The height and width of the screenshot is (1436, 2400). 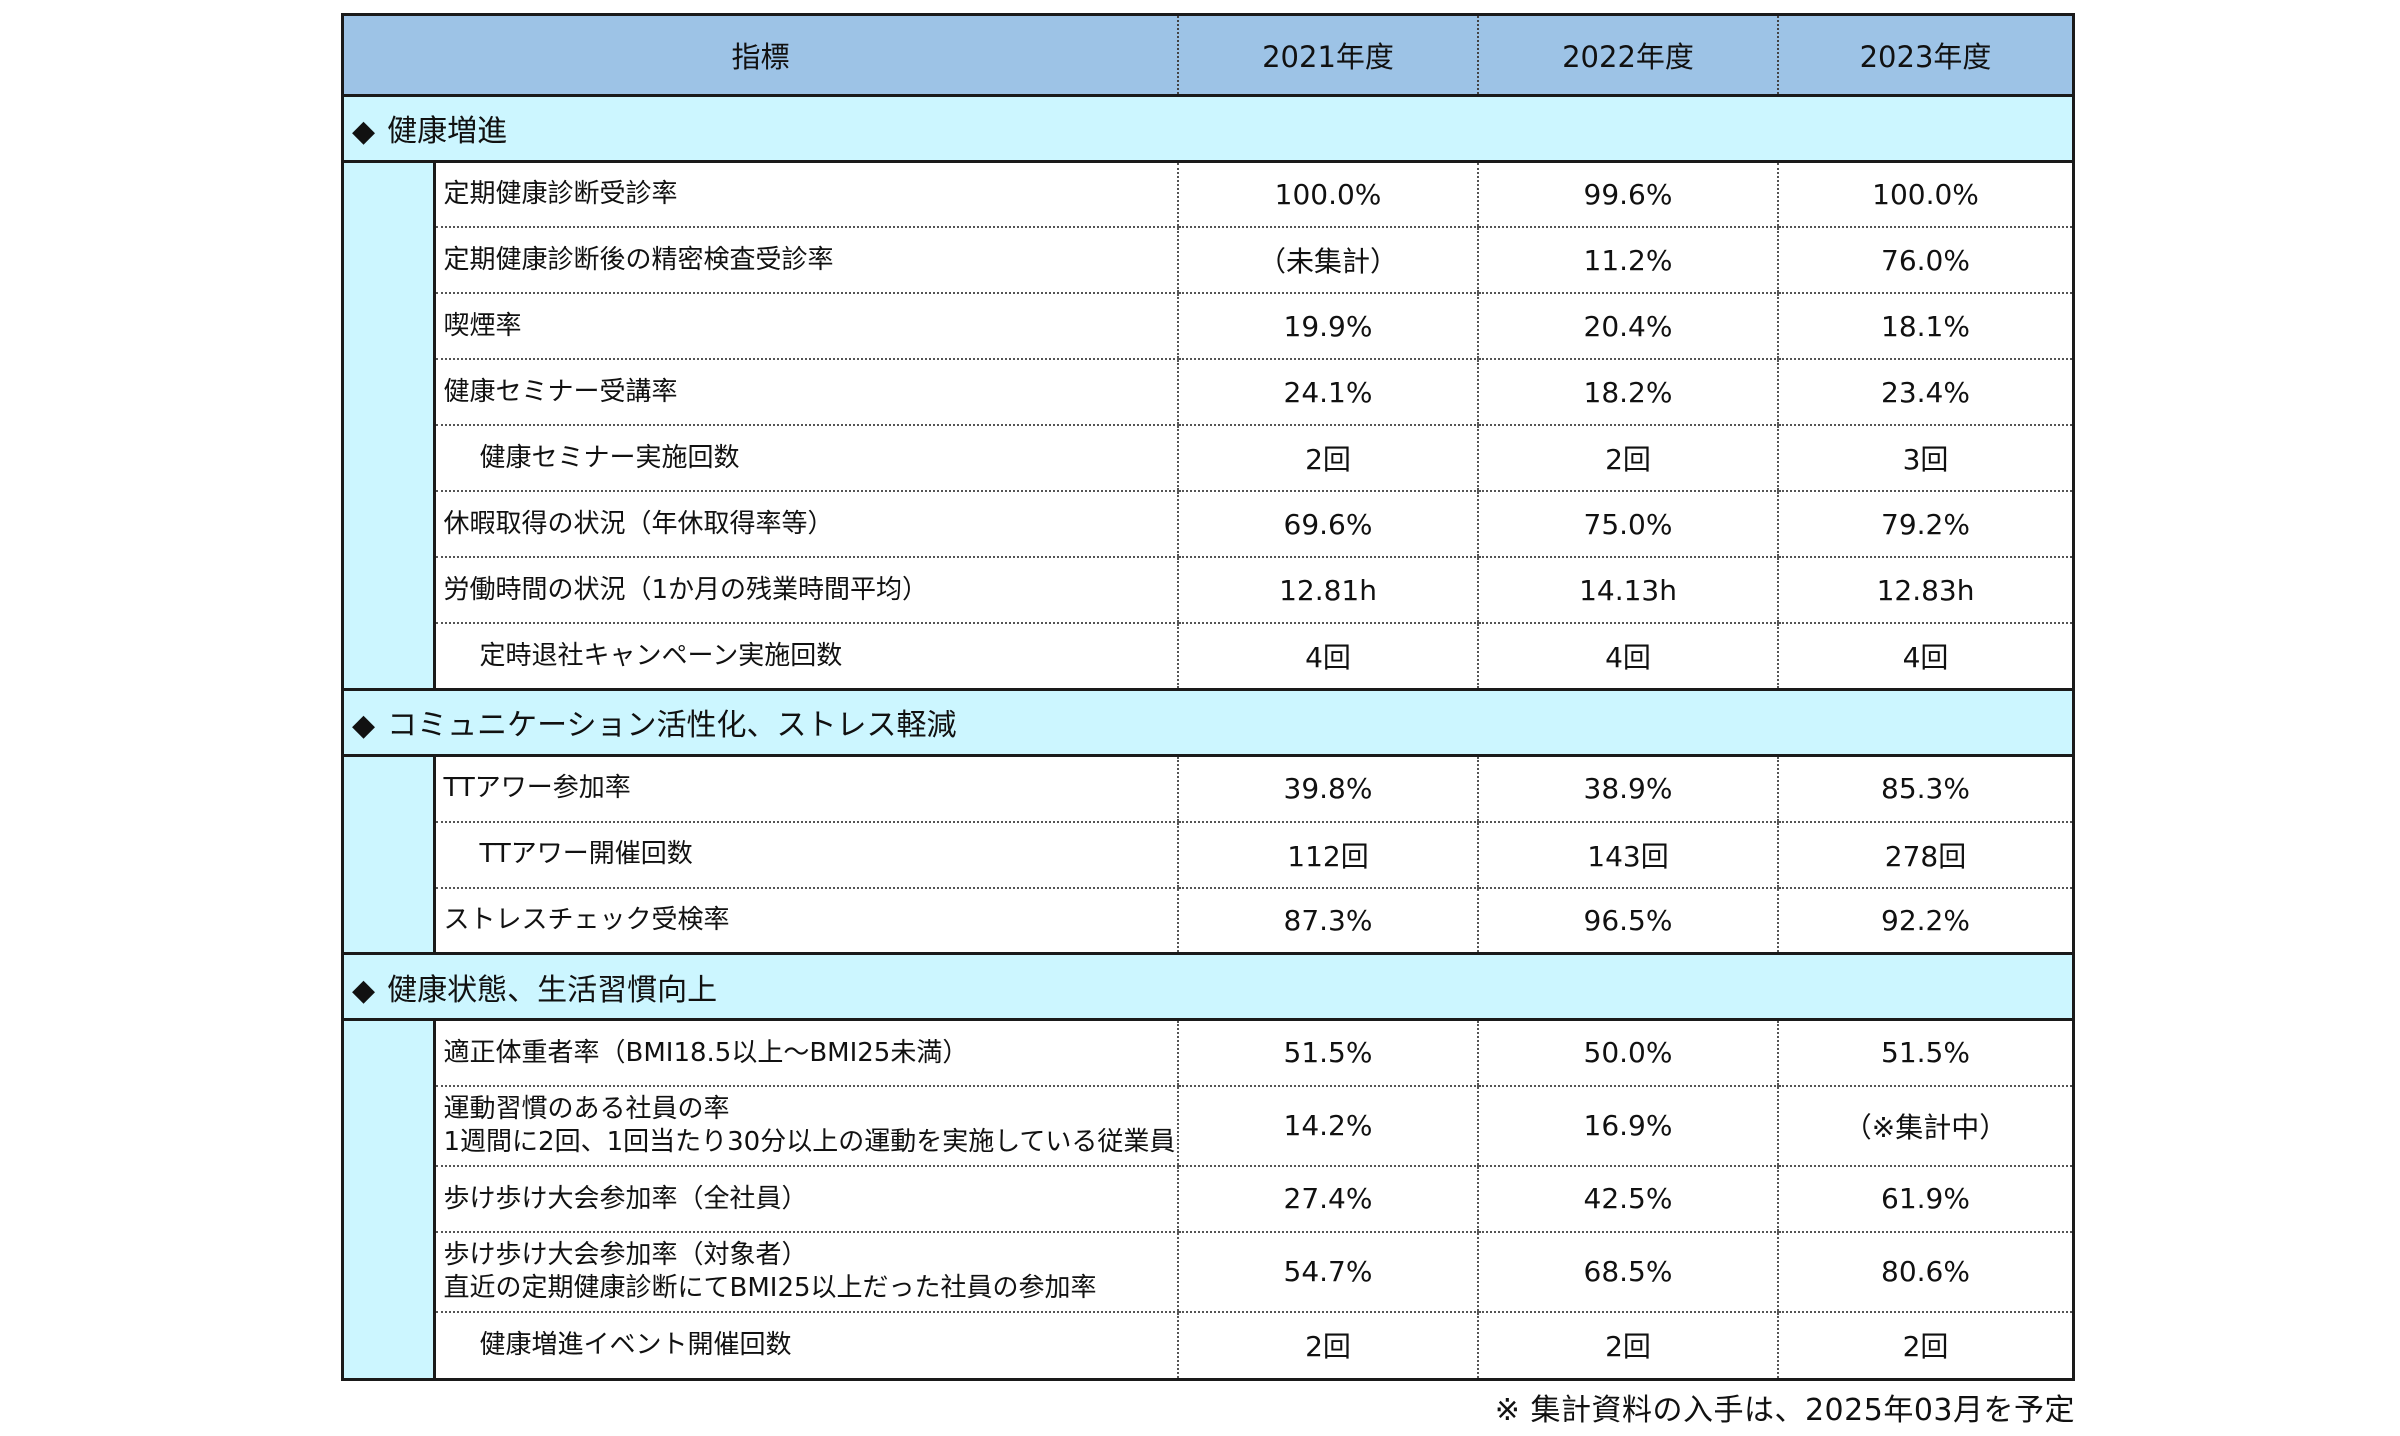 What do you see at coordinates (1925, 656) in the screenshot?
I see `value-cell-2023: 4回` at bounding box center [1925, 656].